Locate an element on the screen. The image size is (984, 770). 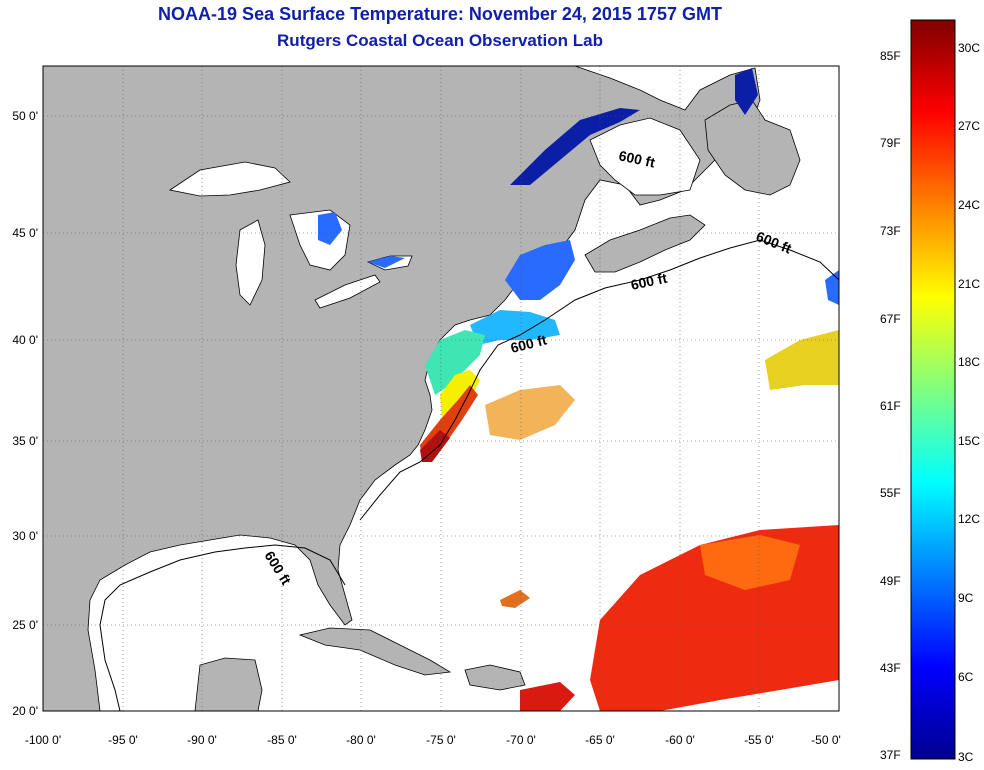
colorbar-c-27: 27C is located at coordinates (969, 126).